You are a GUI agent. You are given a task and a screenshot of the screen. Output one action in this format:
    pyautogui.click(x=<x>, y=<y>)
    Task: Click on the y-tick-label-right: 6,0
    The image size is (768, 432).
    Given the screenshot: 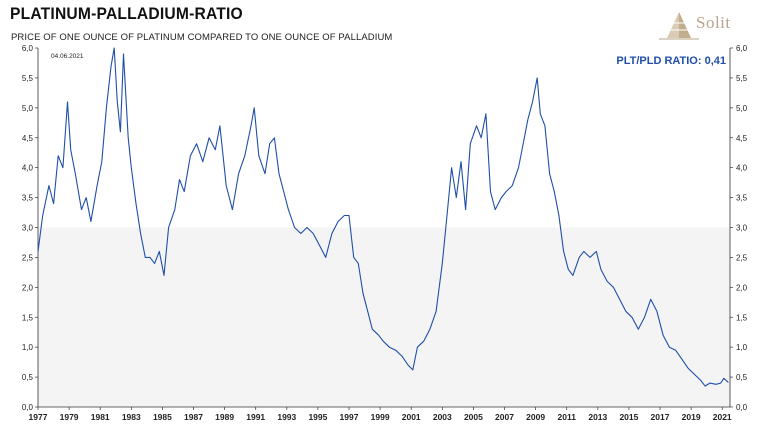 What is the action you would take?
    pyautogui.click(x=742, y=48)
    